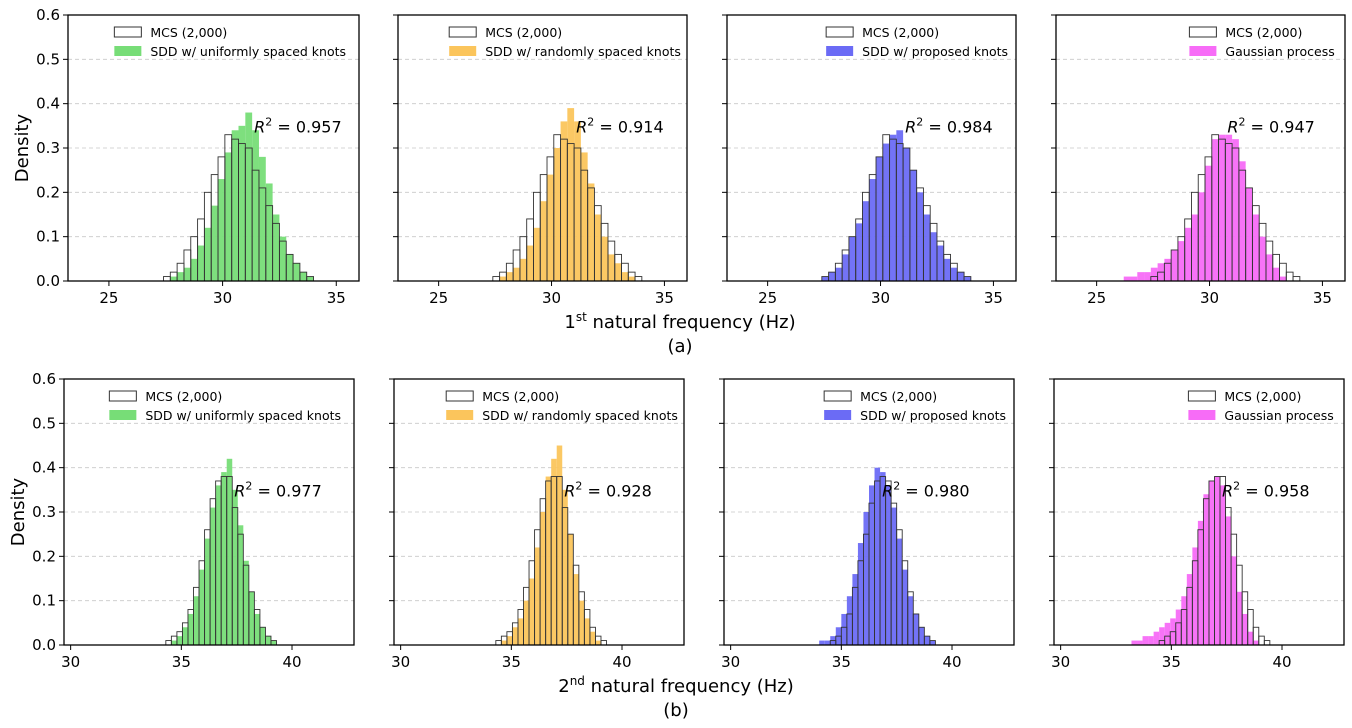 The height and width of the screenshot is (728, 1352). Describe the element at coordinates (44, 423) in the screenshot. I see `y-tick-label: 0.5` at that location.